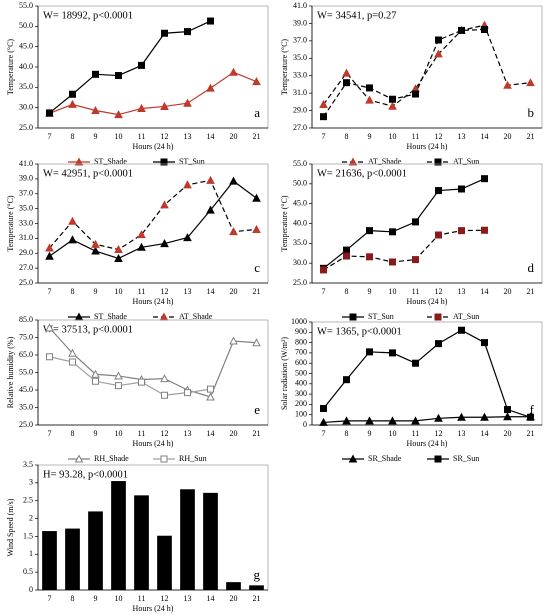  What do you see at coordinates (301, 403) in the screenshot?
I see `y-tick-label: 200` at bounding box center [301, 403].